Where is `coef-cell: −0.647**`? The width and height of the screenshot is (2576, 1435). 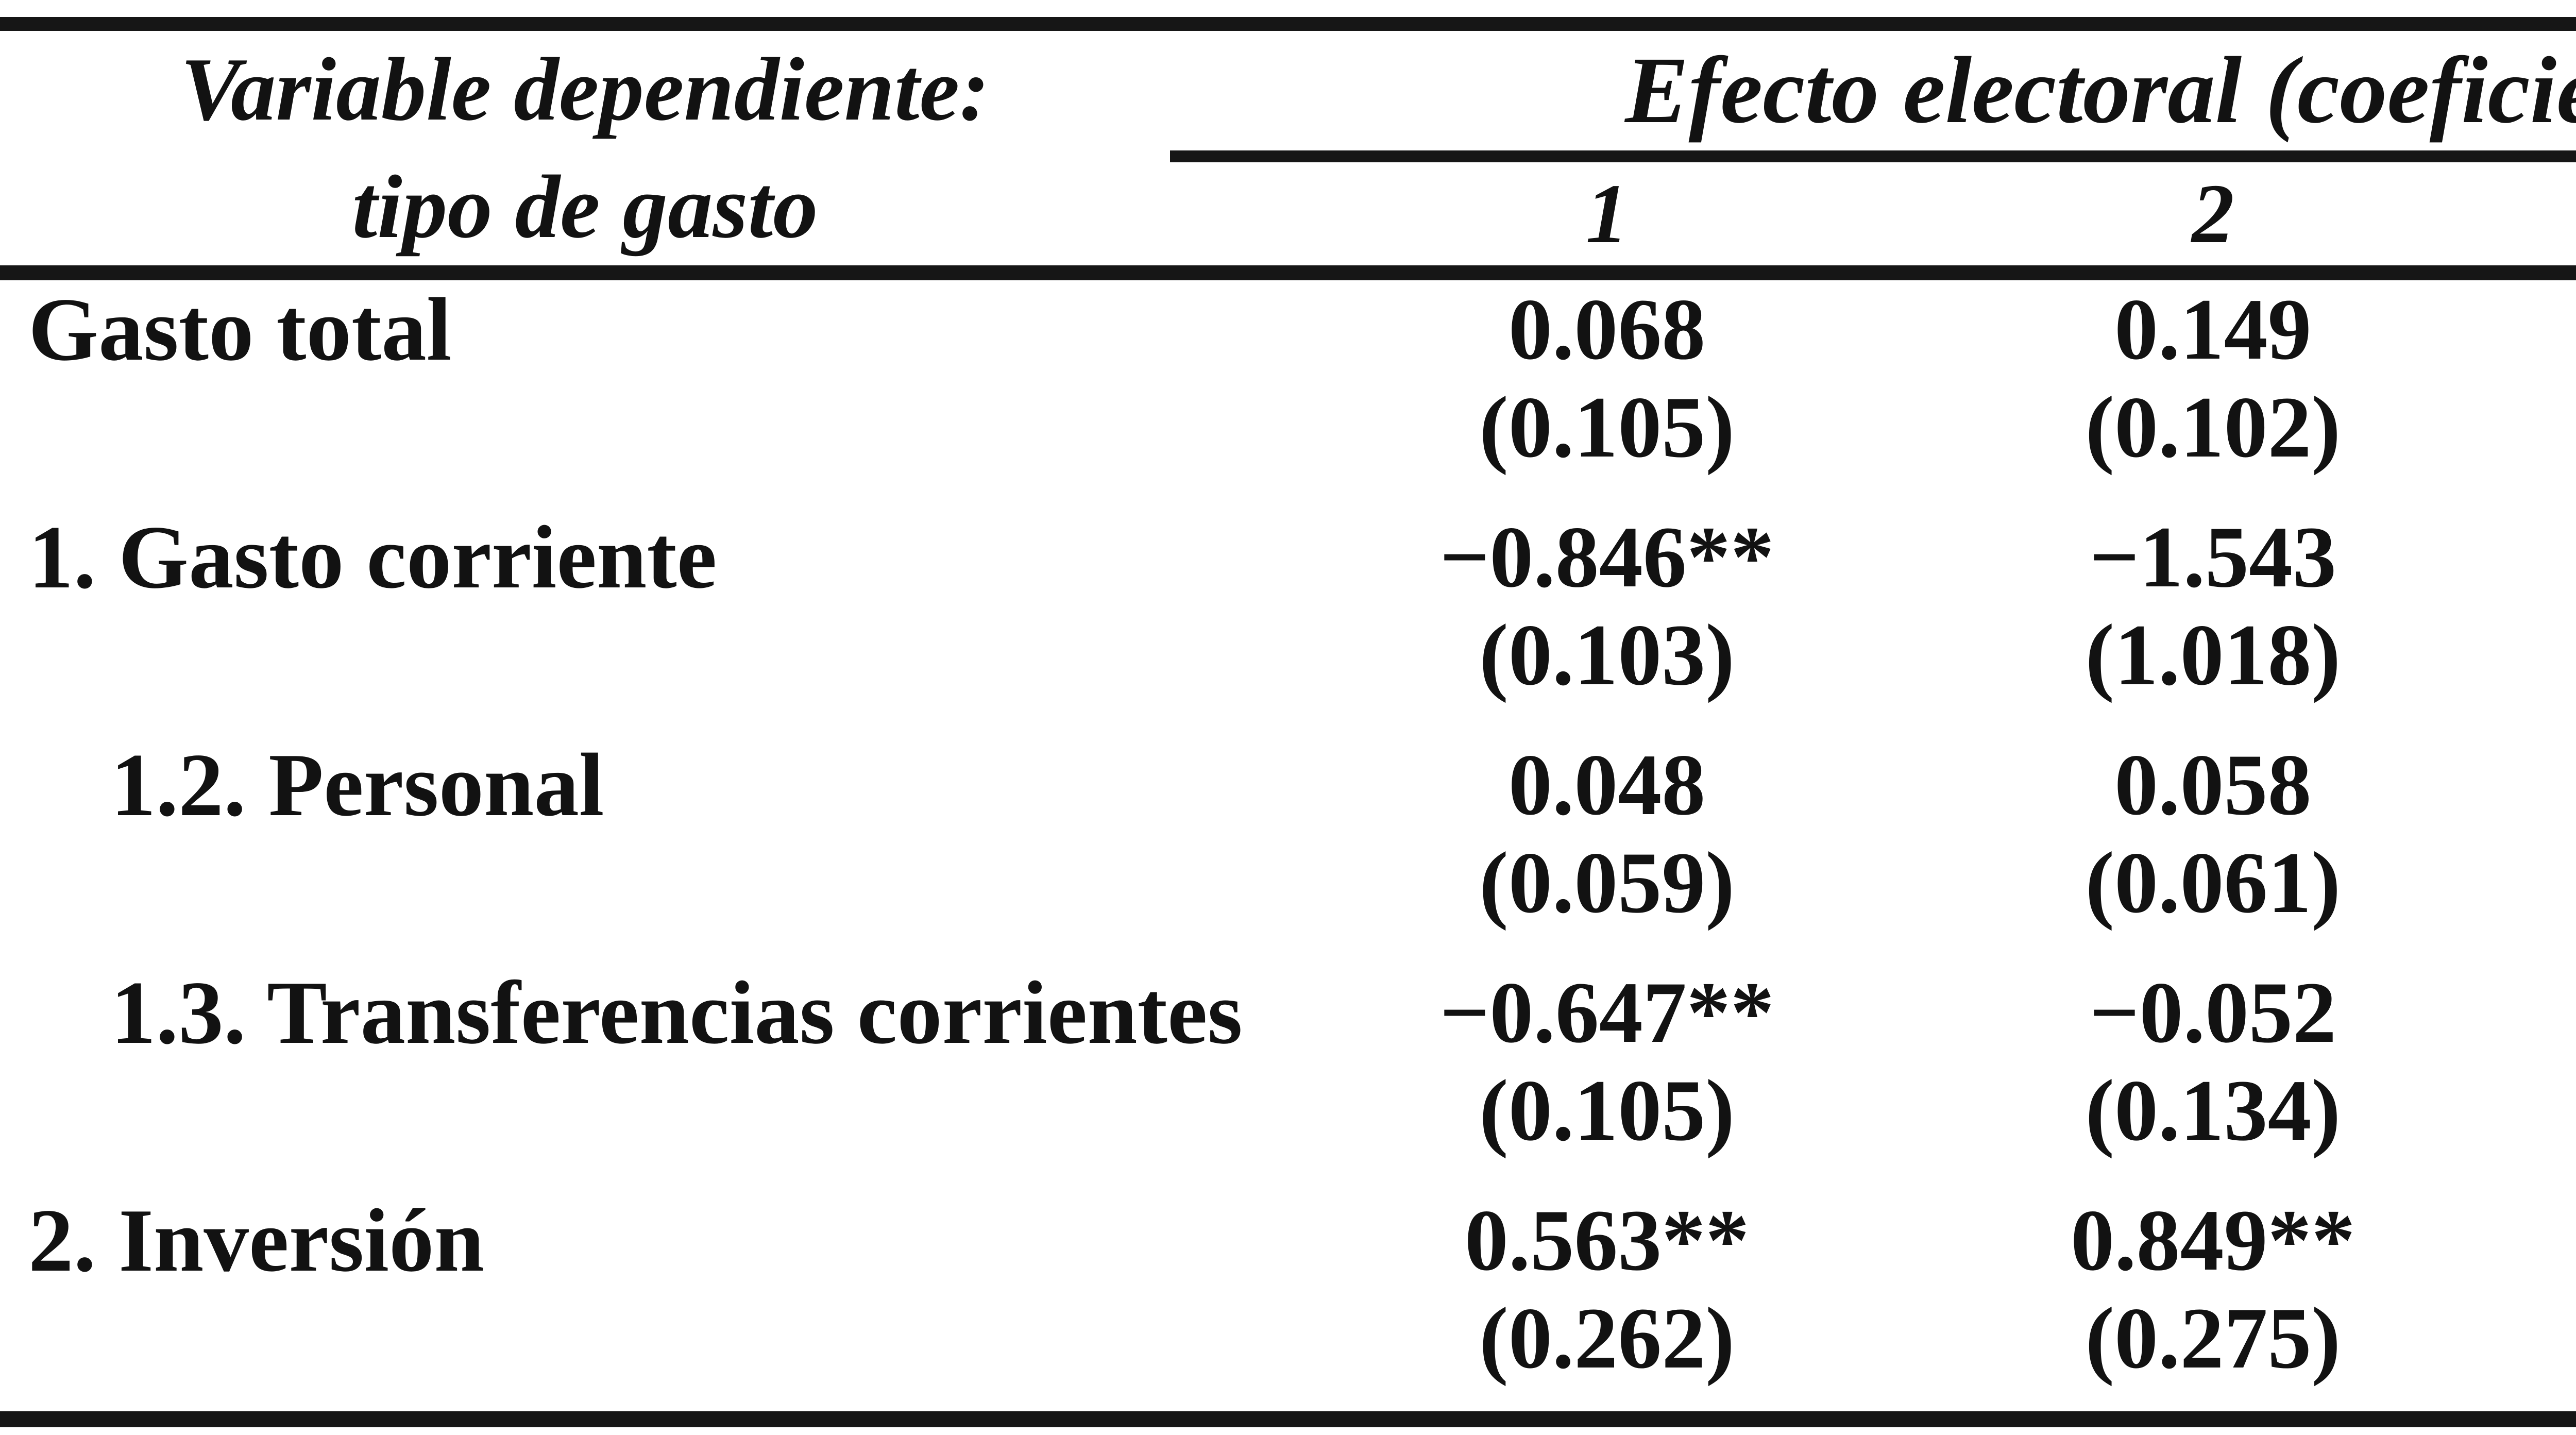 coef-cell: −0.647** is located at coordinates (1606, 1012).